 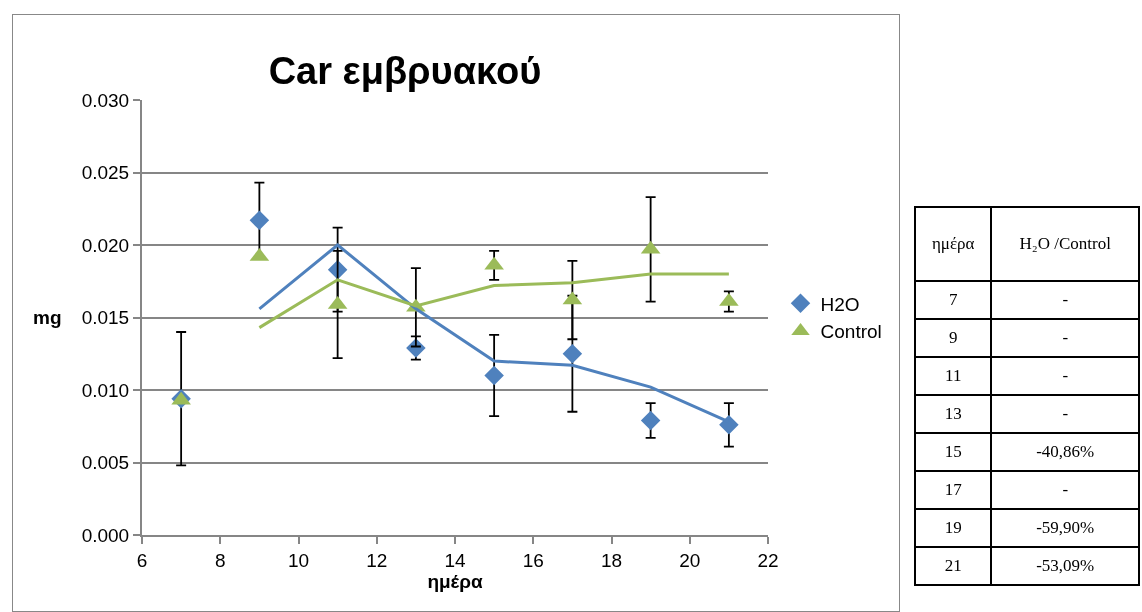 What do you see at coordinates (690, 560) in the screenshot?
I see `x-tick-label: 20` at bounding box center [690, 560].